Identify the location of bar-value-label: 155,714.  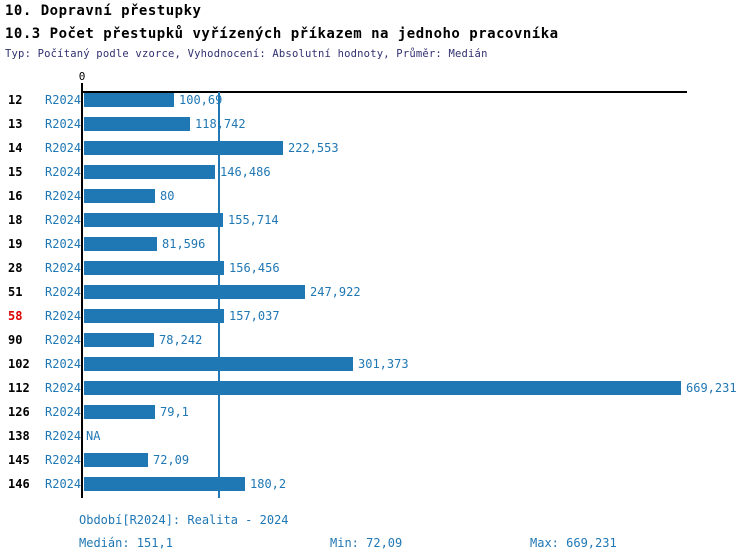
(253, 220).